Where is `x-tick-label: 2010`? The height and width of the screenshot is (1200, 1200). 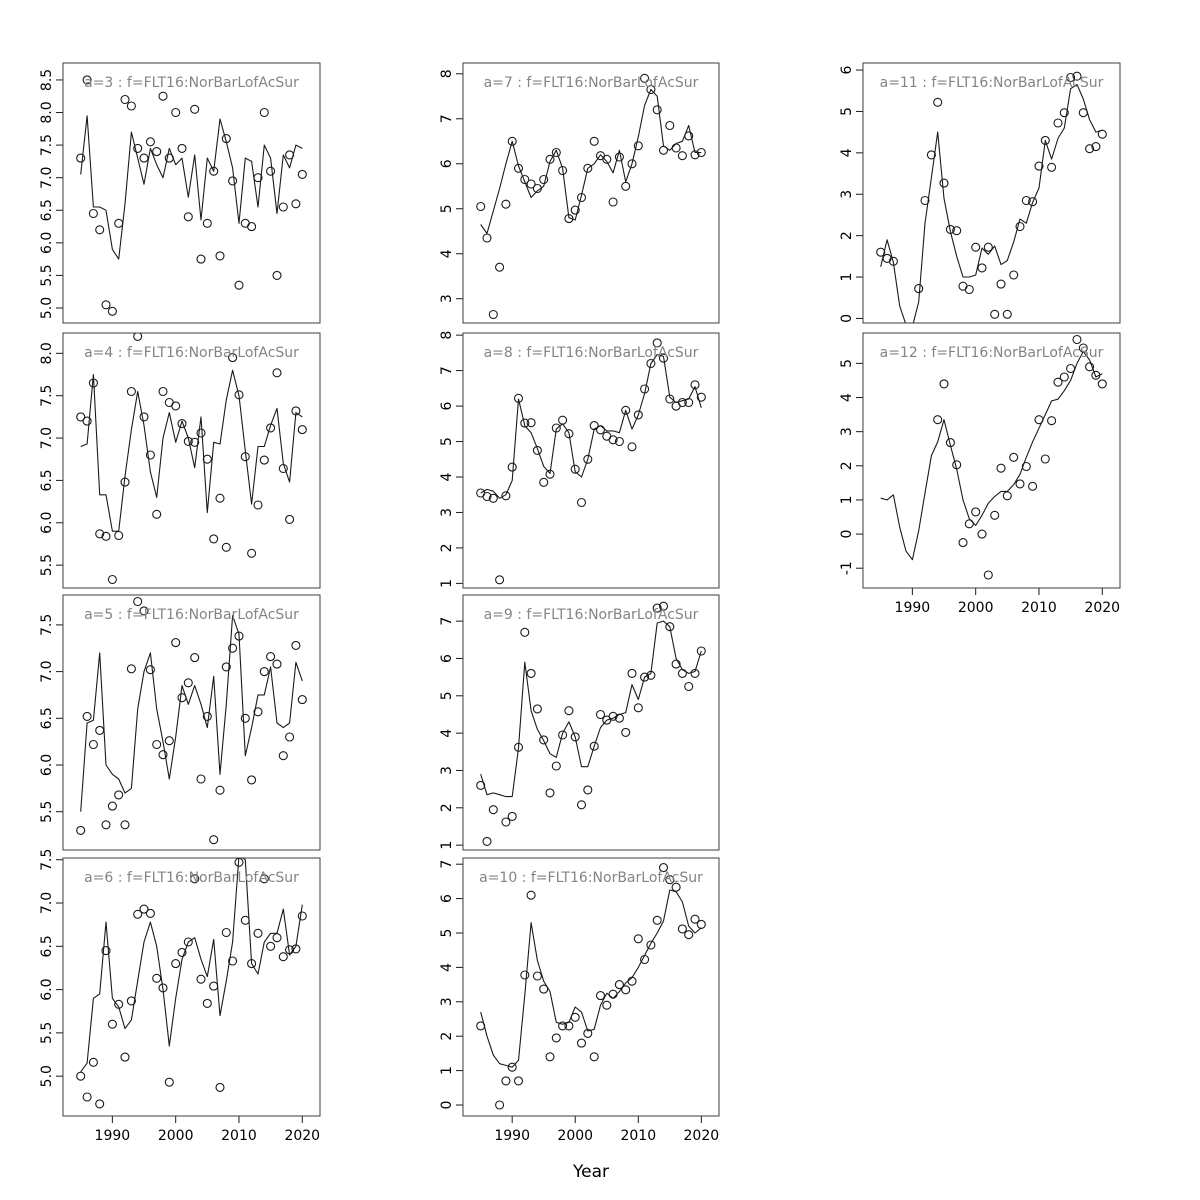
x-tick-label: 2010 is located at coordinates (239, 1136).